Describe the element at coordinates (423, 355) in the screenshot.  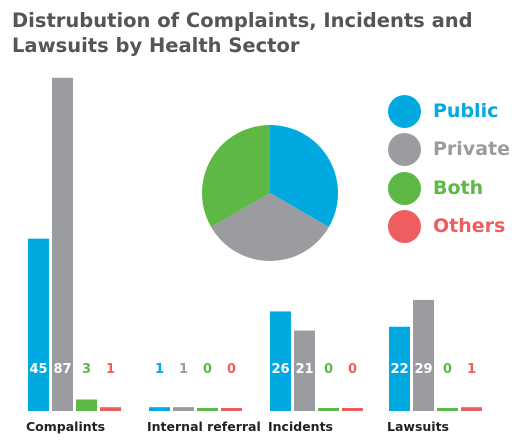
I see `bar-lawsuits-private` at that location.